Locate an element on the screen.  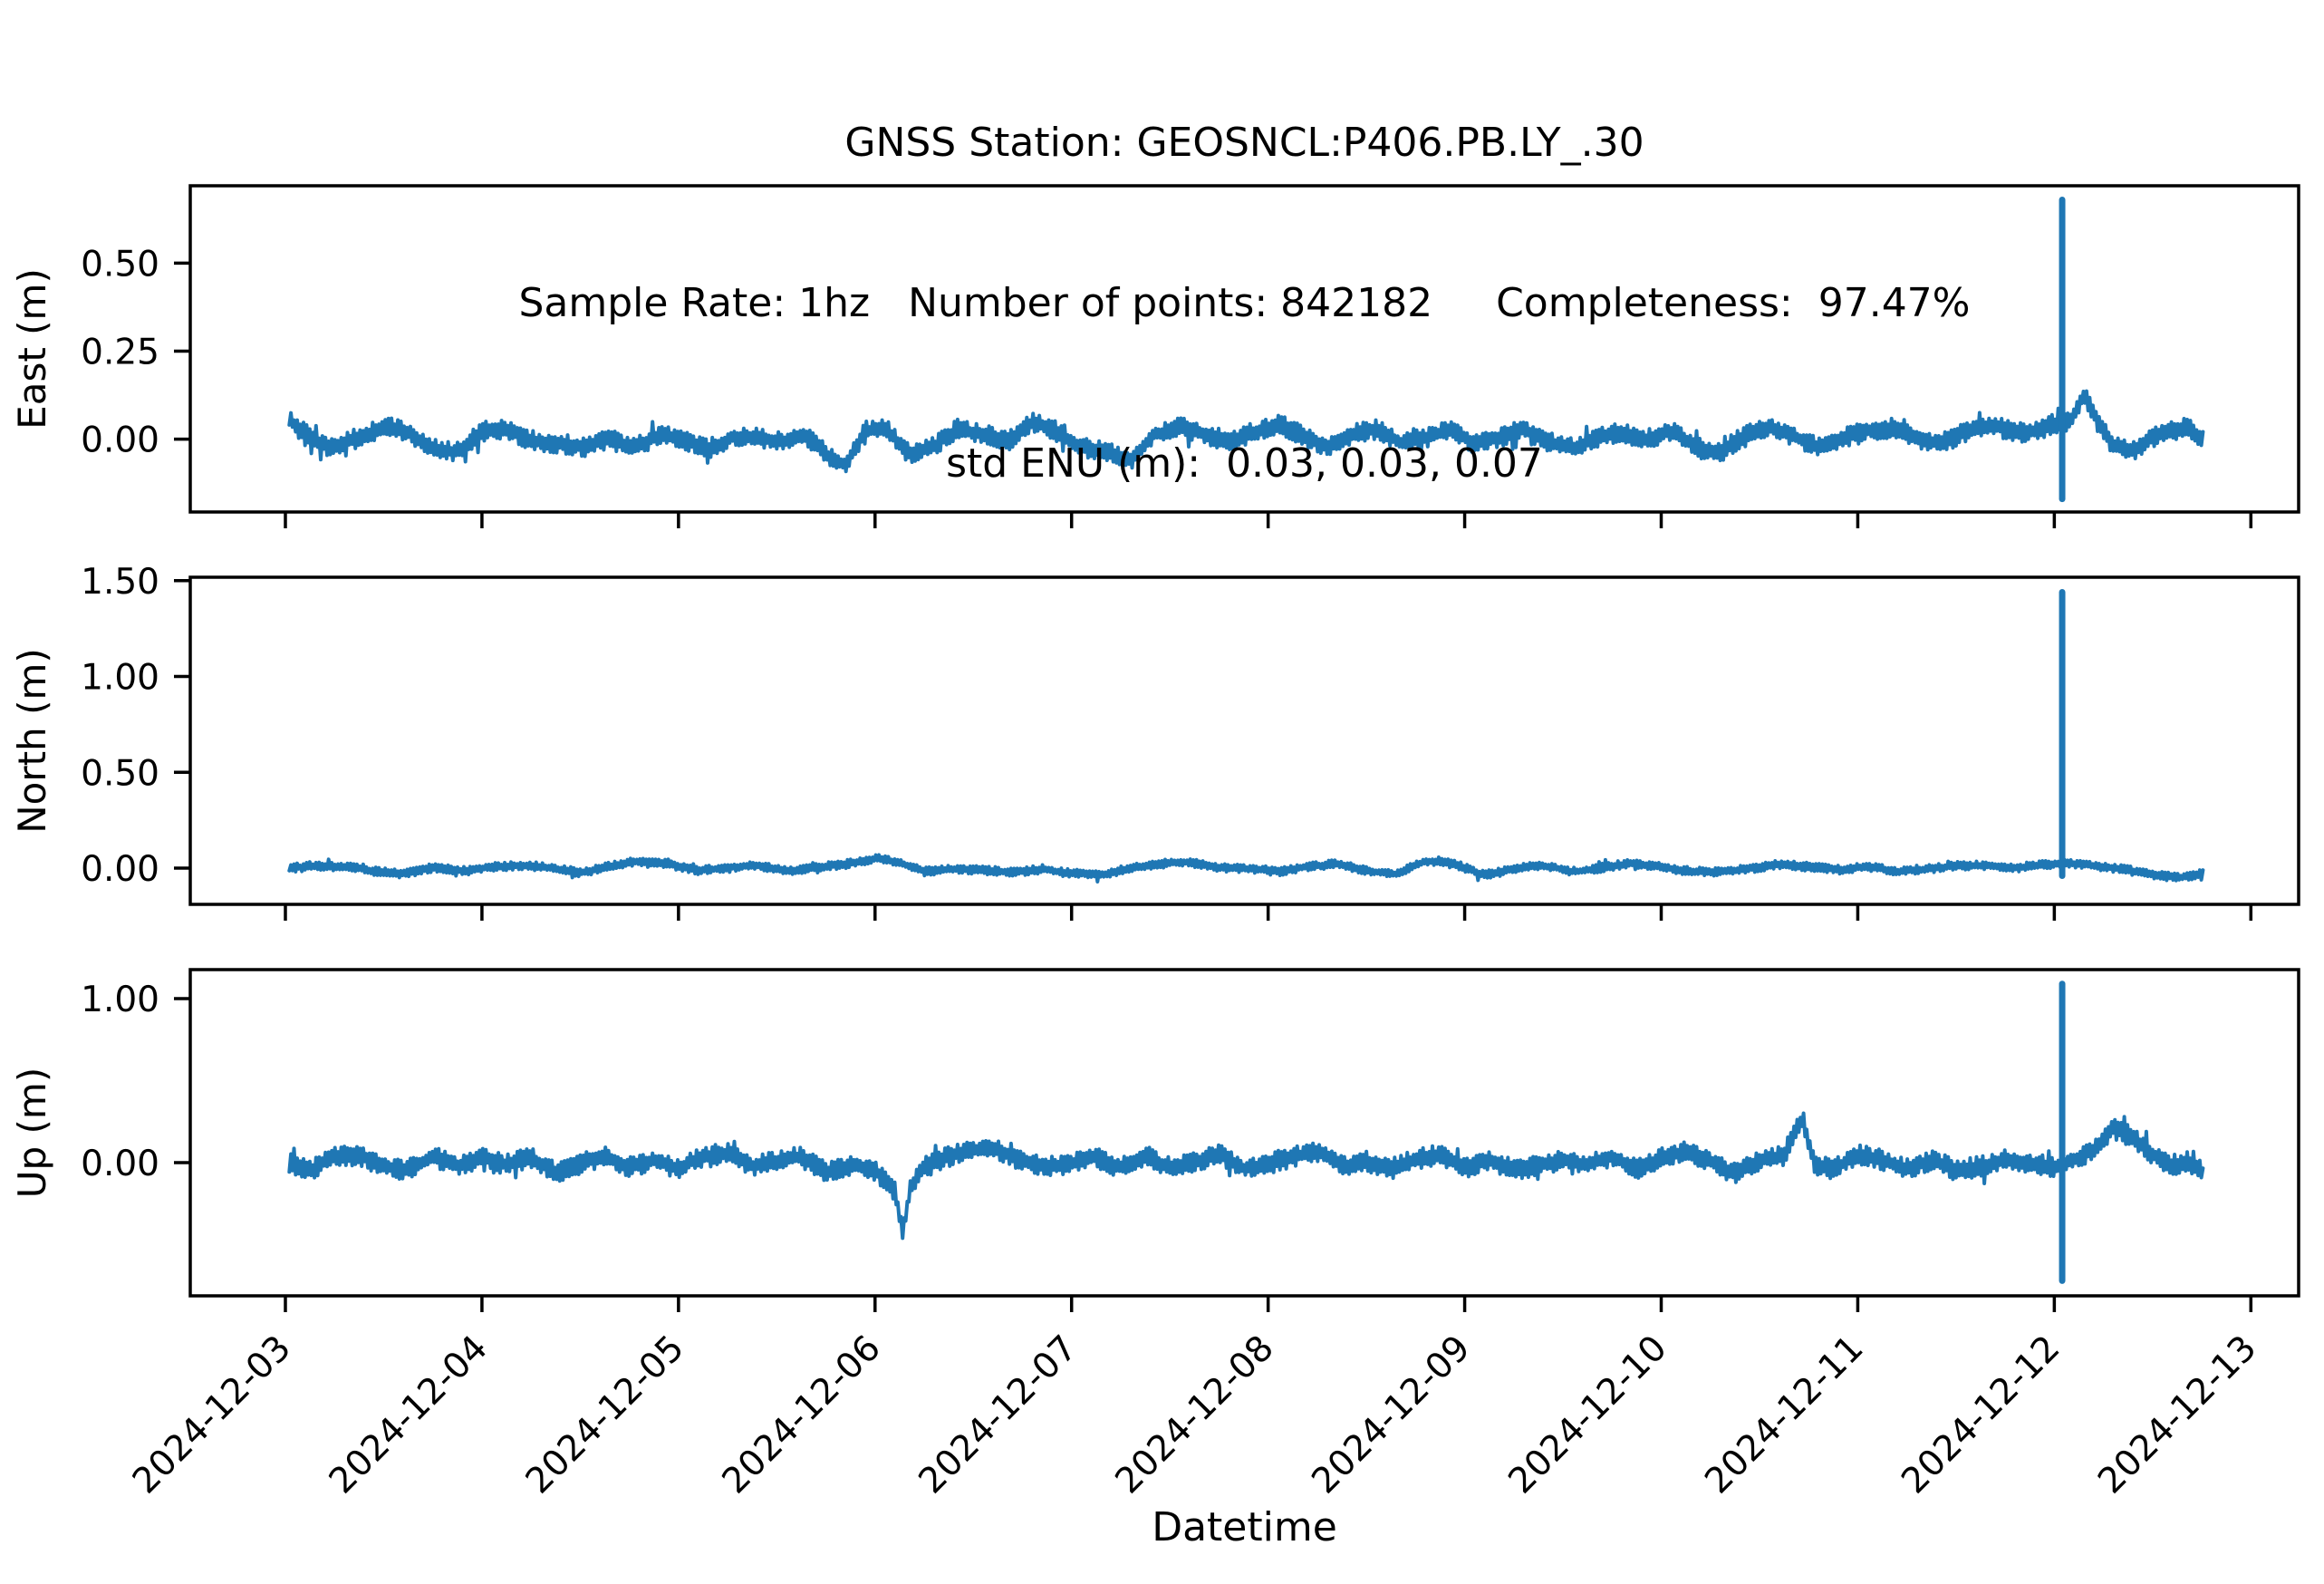
y-tick-label-north: 1.50 is located at coordinates (120, 582).